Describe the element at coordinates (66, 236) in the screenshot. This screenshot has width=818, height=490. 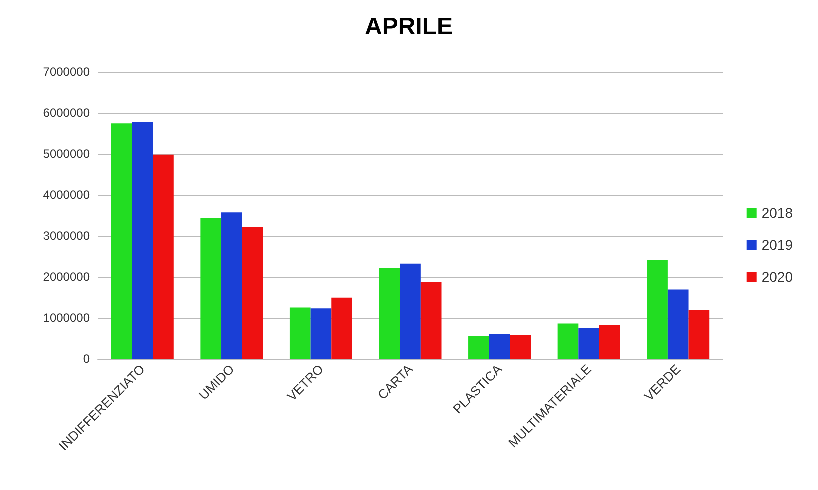
I see `y-tick-label: 3000000` at that location.